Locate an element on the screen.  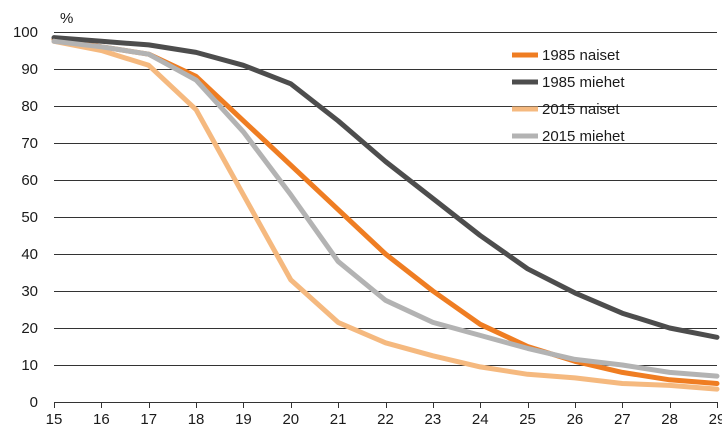
y-tick-label: 10 is located at coordinates (29, 365).